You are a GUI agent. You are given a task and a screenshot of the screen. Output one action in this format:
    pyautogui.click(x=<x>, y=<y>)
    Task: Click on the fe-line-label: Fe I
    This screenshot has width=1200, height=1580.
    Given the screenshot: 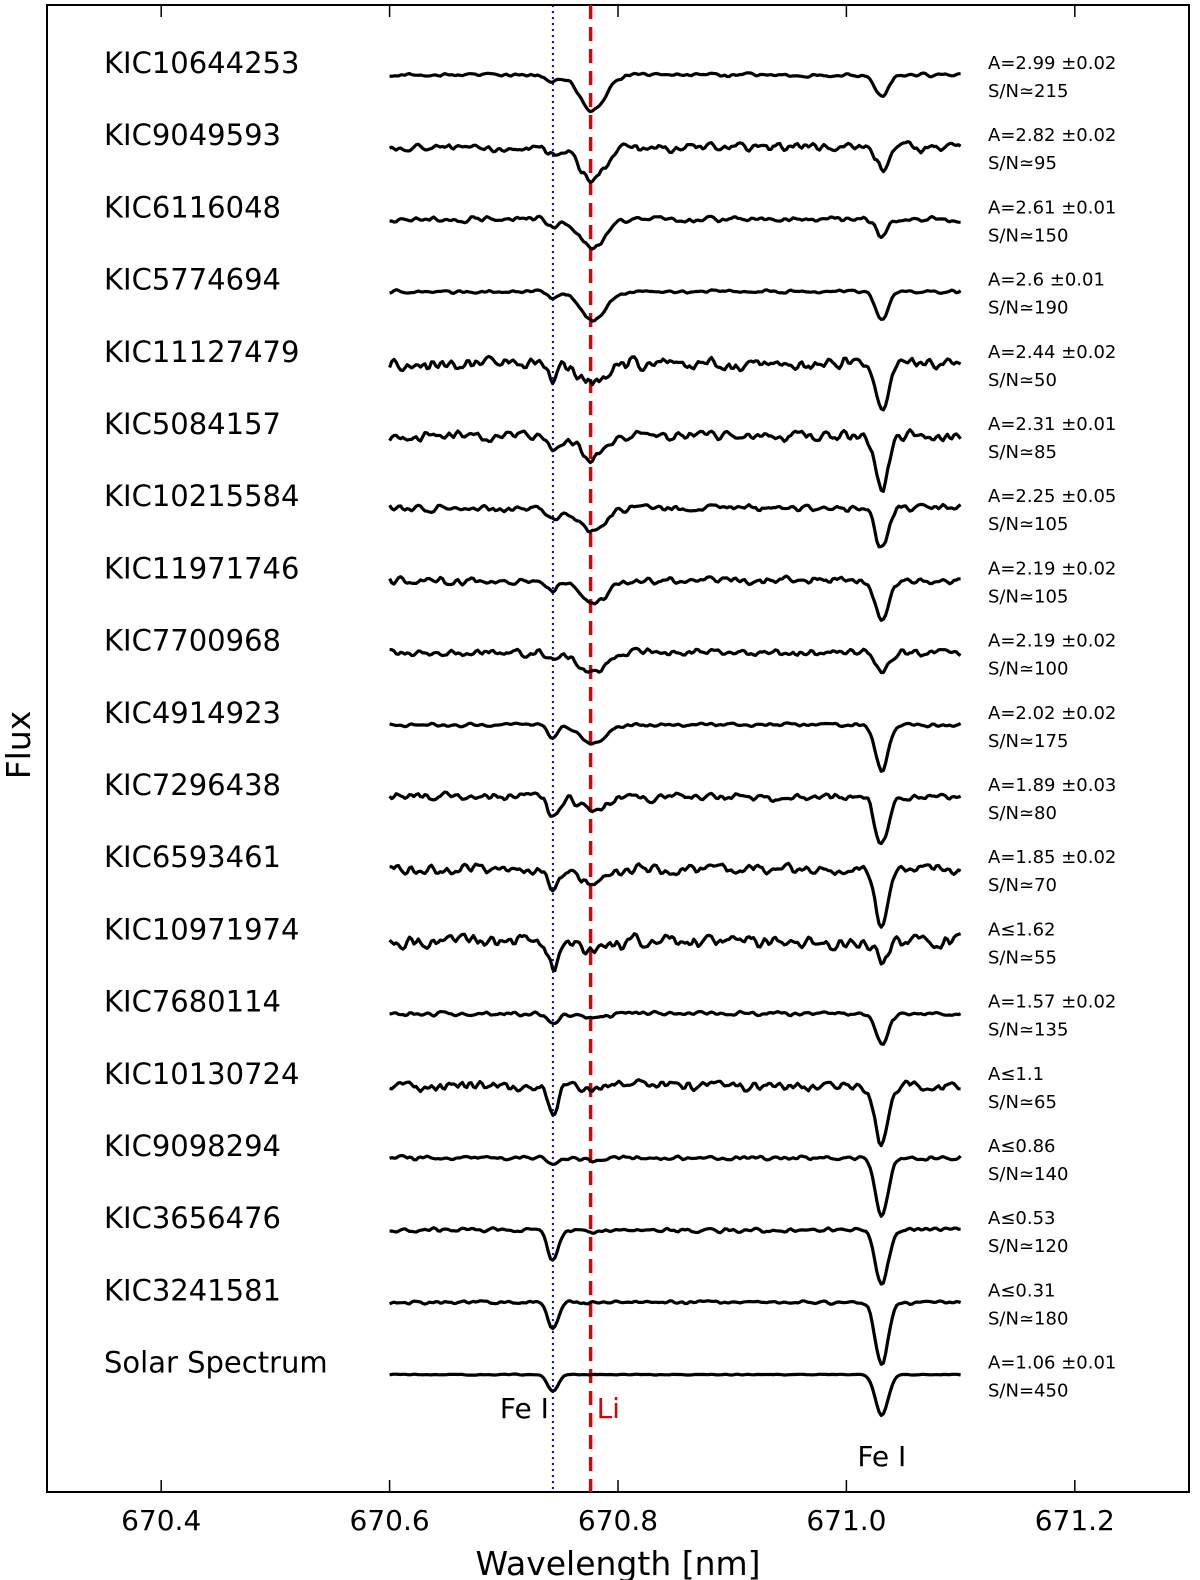 What is the action you would take?
    pyautogui.click(x=524, y=1408)
    